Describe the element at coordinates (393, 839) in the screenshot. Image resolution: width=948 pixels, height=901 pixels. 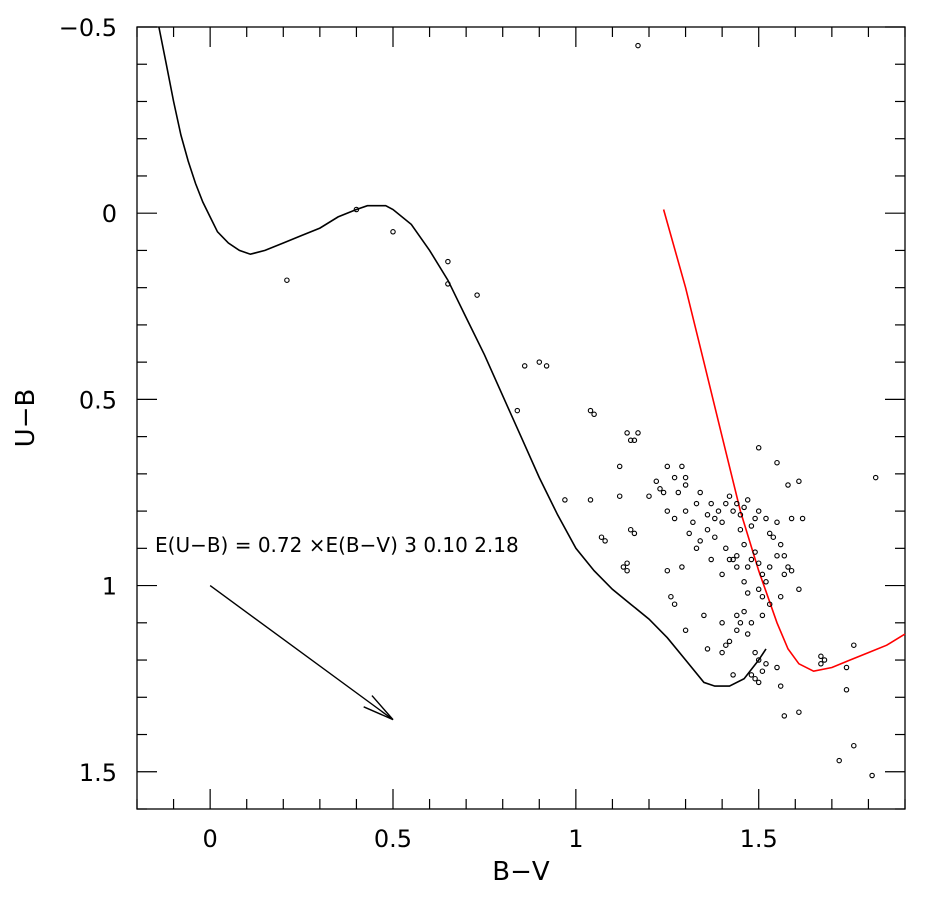
I see `x-tick-label: 0.5` at that location.